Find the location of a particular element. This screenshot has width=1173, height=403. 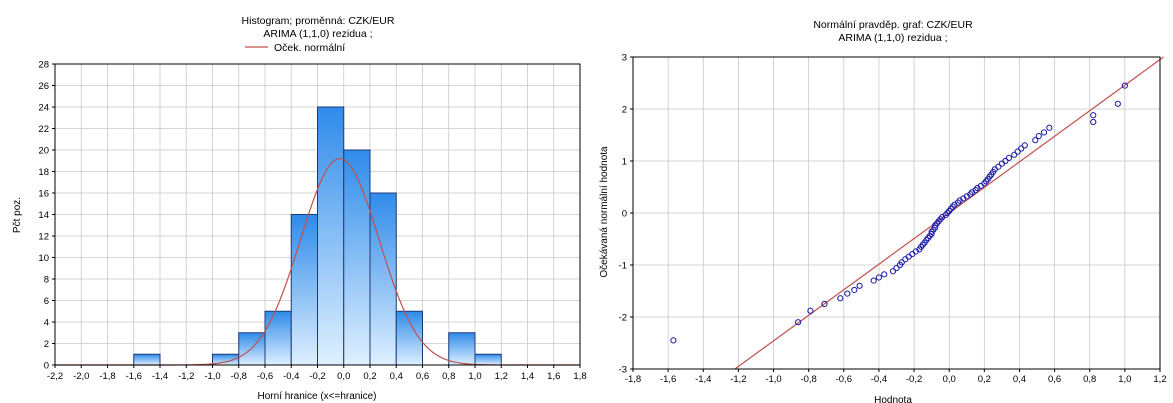

histogram-x-tick-label: -0,2 is located at coordinates (317, 376).